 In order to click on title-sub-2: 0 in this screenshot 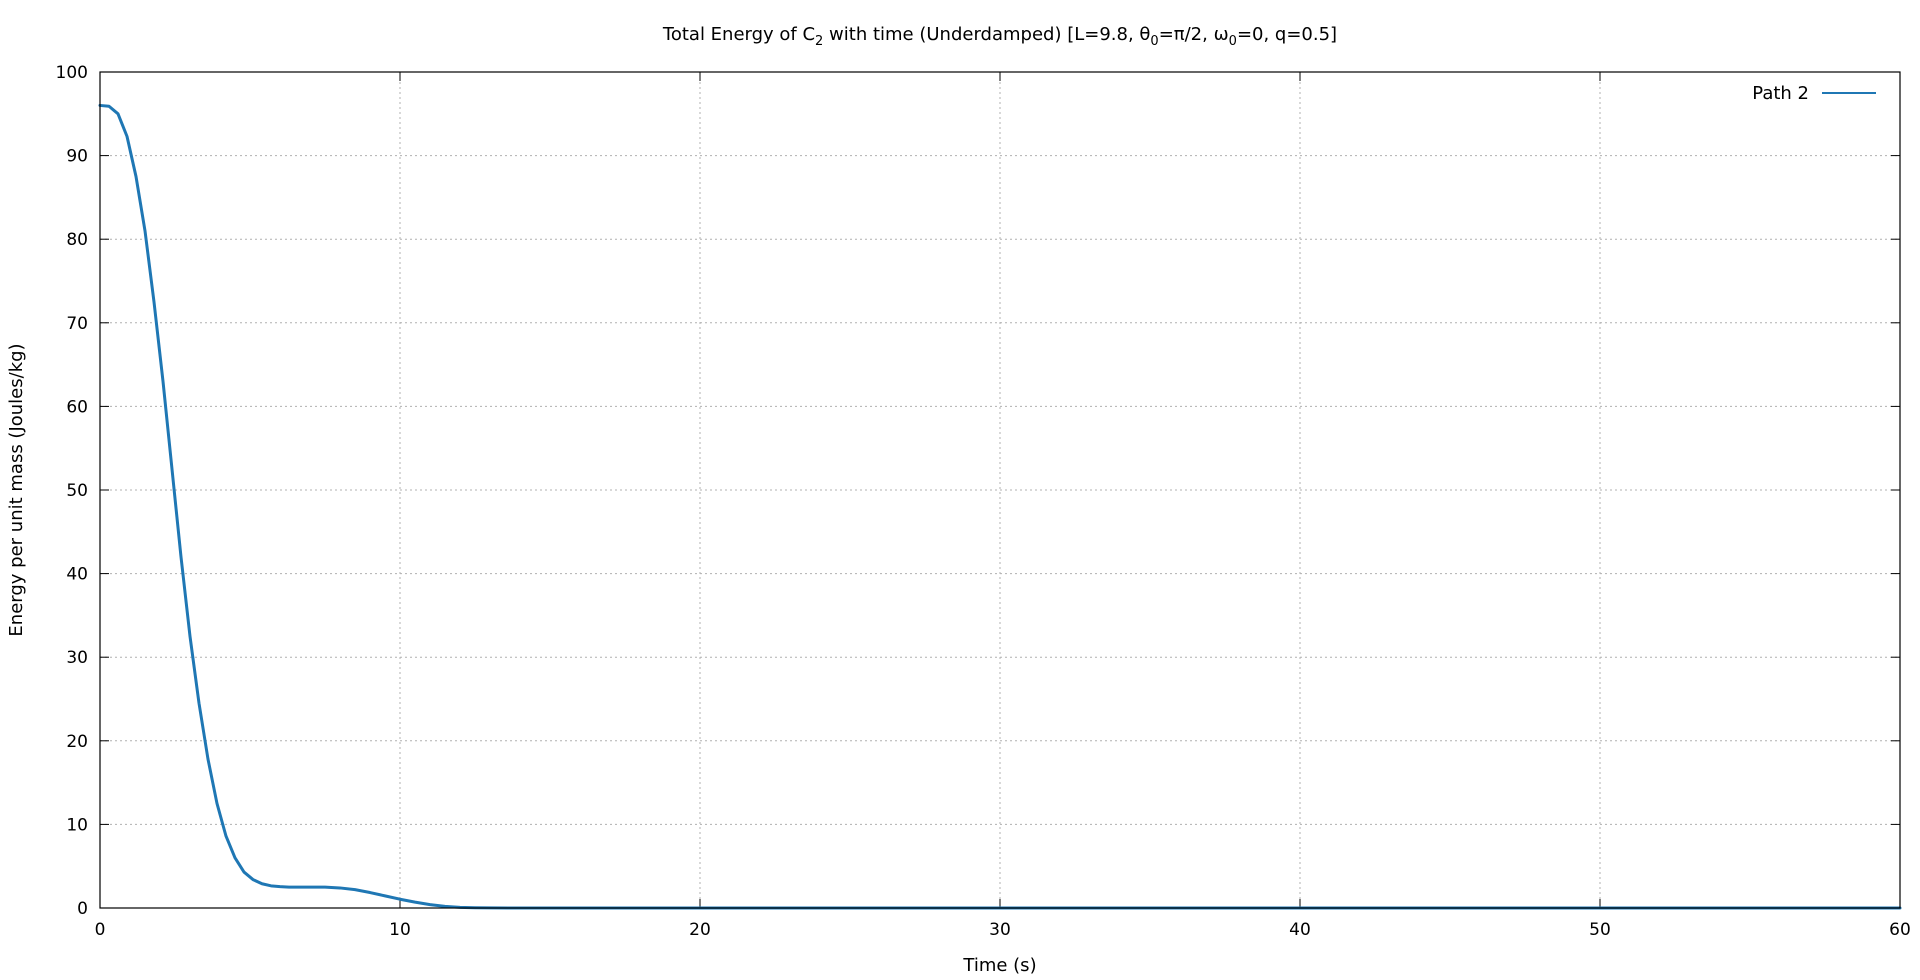, I will do `click(1154, 41)`.